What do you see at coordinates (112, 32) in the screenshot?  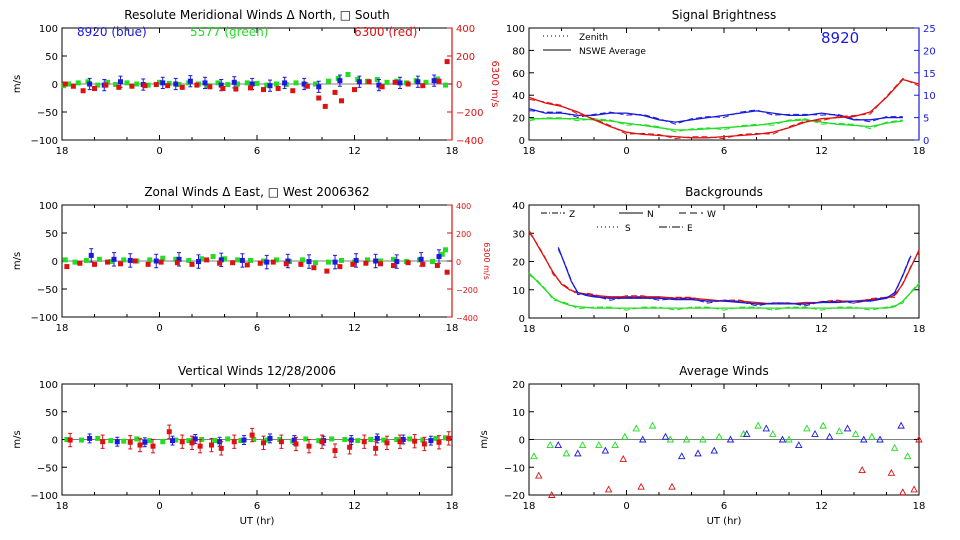 I see `legend-label-blue: 8920 (blue)` at bounding box center [112, 32].